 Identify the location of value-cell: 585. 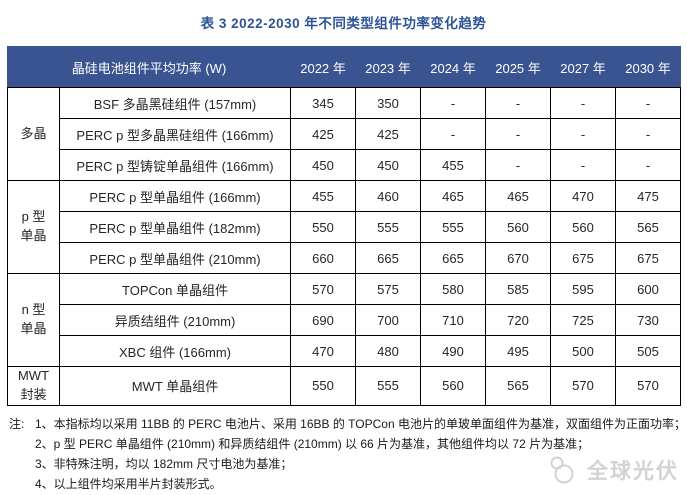
(518, 289).